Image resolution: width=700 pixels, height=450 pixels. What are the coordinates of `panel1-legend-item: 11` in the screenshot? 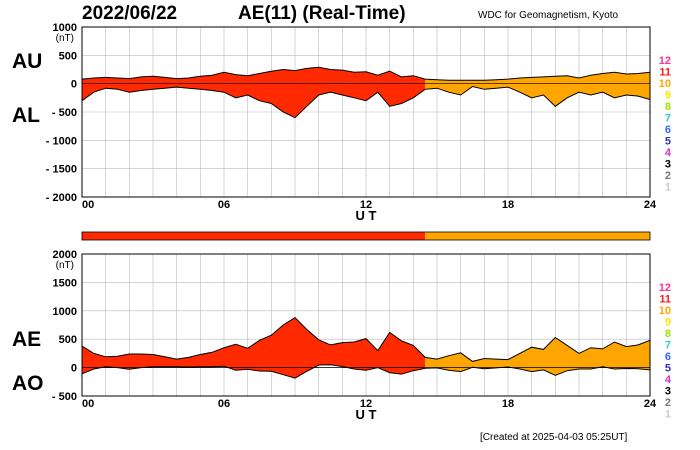 It's located at (665, 73).